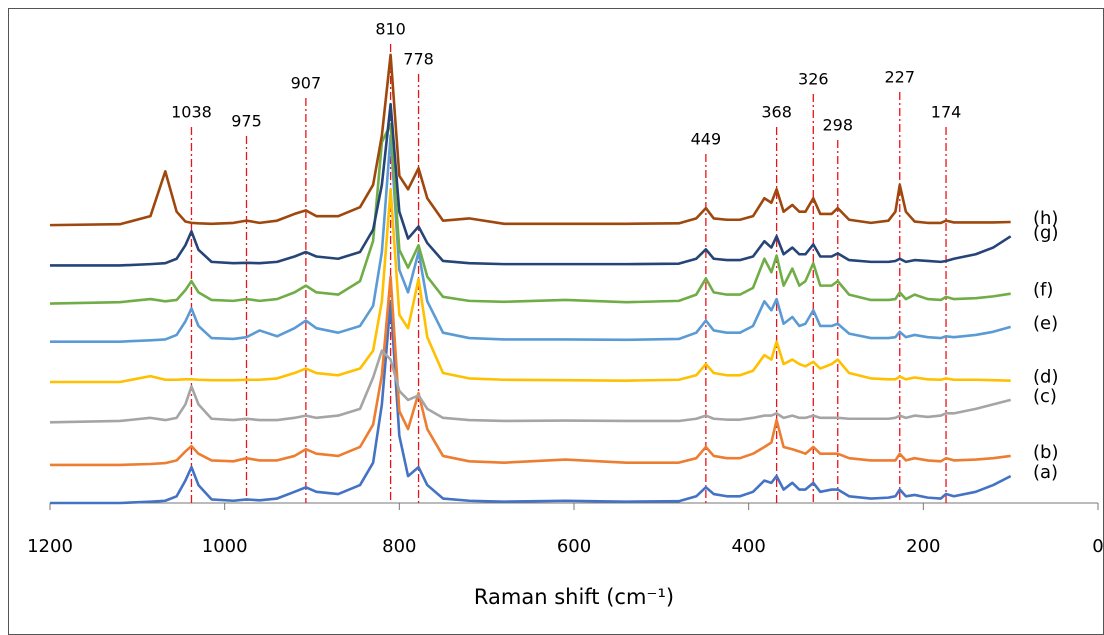 Image resolution: width=1104 pixels, height=635 pixels. What do you see at coordinates (390, 29) in the screenshot?
I see `peak-label: 810` at bounding box center [390, 29].